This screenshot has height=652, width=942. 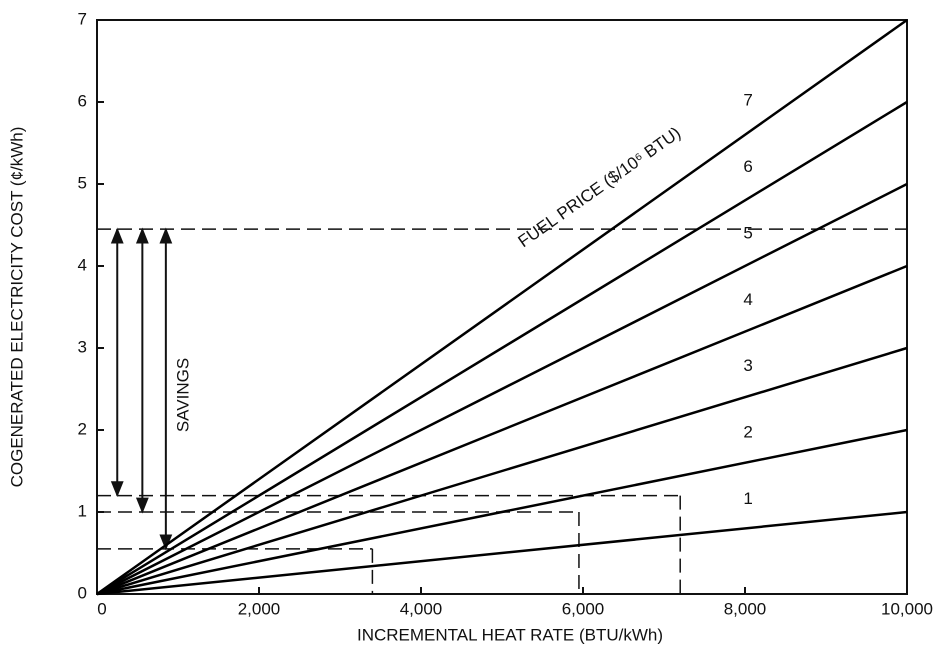 I want to click on annotation: SAVINGS, so click(x=182, y=395).